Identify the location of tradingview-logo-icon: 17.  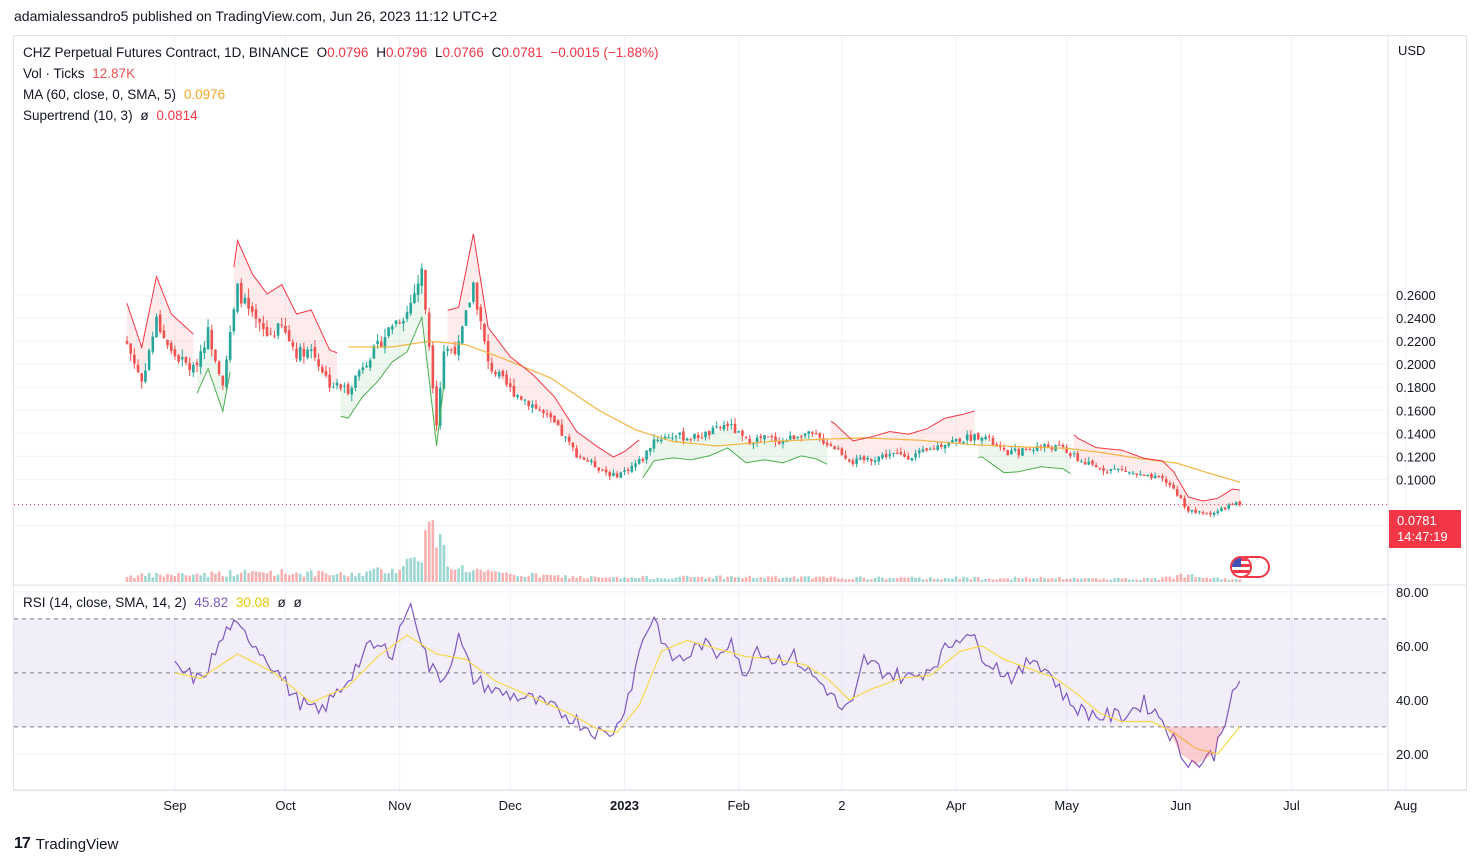
(22, 843).